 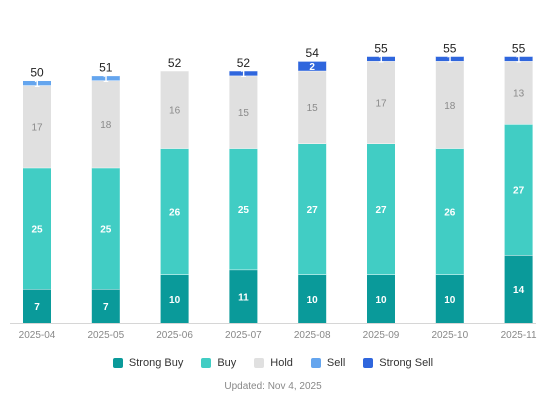 What do you see at coordinates (449, 335) in the screenshot?
I see `x-tick-label: 2025-10` at bounding box center [449, 335].